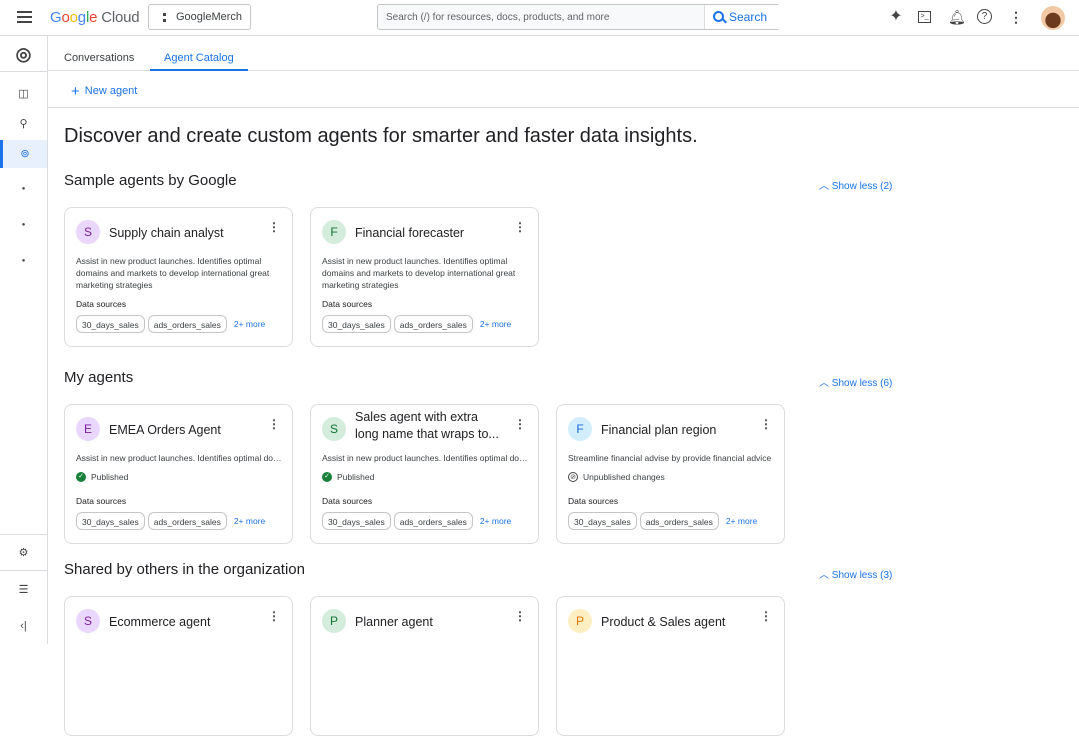 The width and height of the screenshot is (1079, 736). What do you see at coordinates (24, 17) in the screenshot?
I see `menu-icon` at bounding box center [24, 17].